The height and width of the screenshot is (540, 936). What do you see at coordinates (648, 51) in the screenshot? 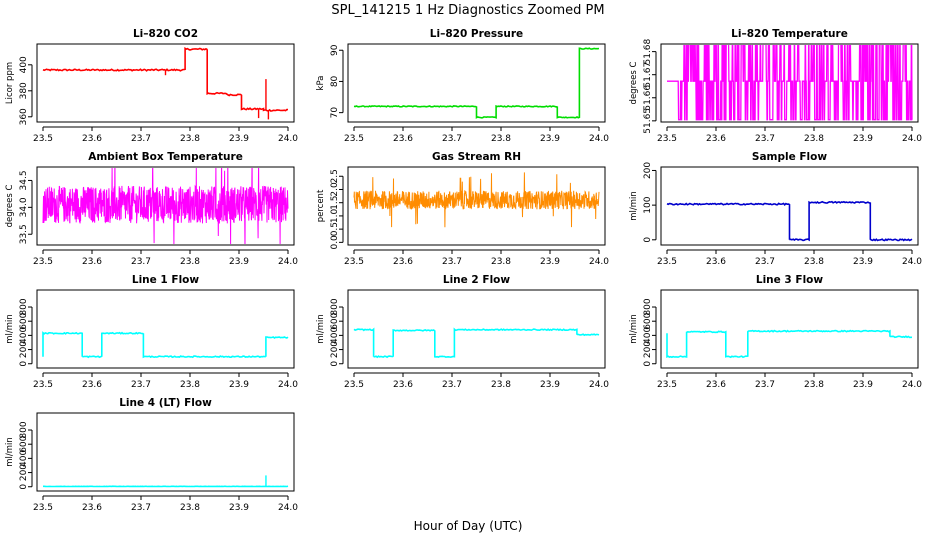
I see `y-tick-label: 51.68` at bounding box center [648, 51].